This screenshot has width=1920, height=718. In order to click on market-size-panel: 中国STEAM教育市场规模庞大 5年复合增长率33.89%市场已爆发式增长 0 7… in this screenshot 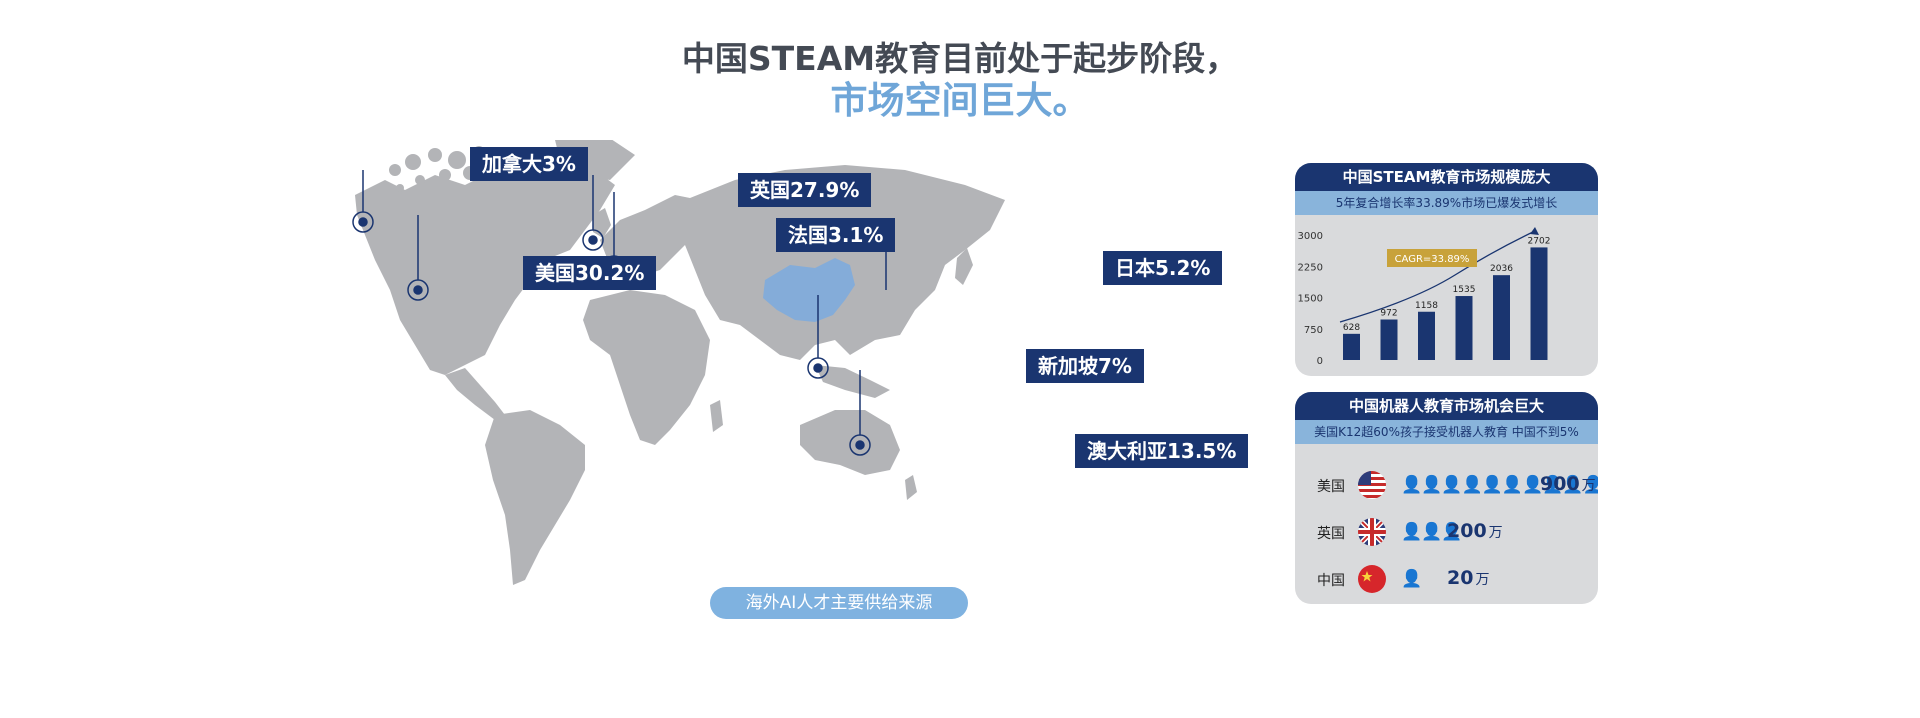, I will do `click(1446, 269)`.